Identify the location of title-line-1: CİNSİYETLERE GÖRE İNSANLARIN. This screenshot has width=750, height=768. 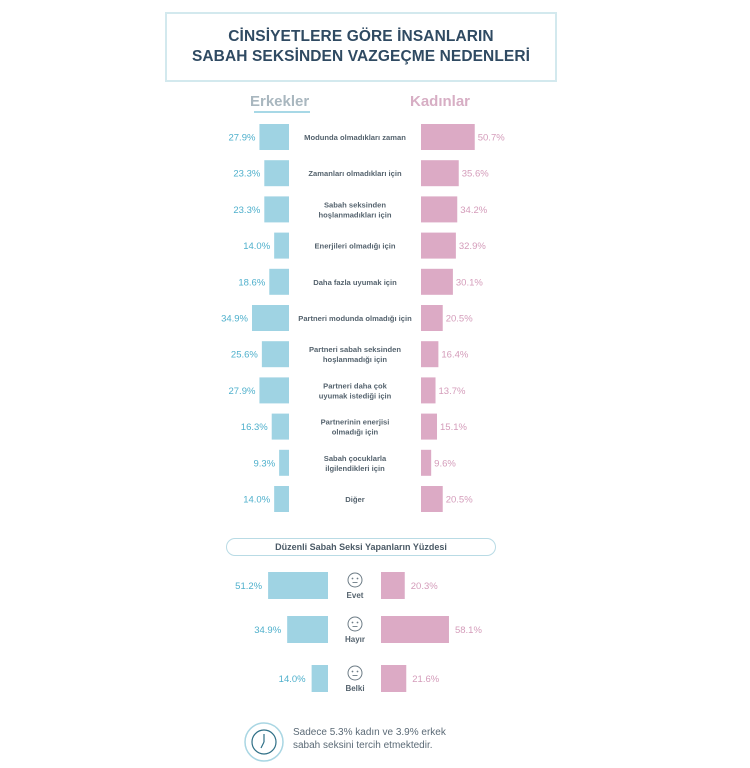
(361, 36).